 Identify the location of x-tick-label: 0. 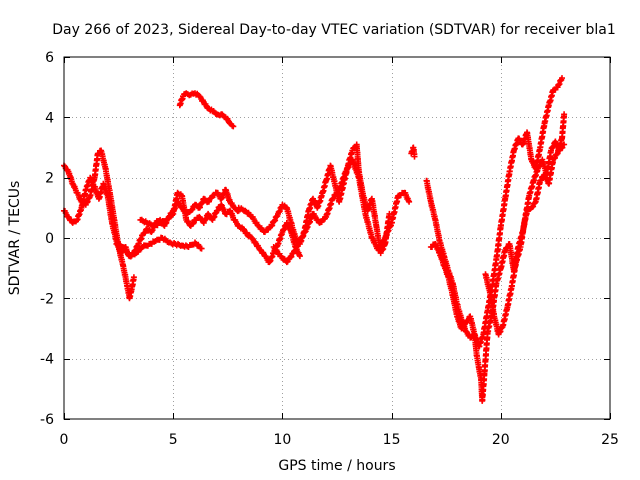
(64, 440).